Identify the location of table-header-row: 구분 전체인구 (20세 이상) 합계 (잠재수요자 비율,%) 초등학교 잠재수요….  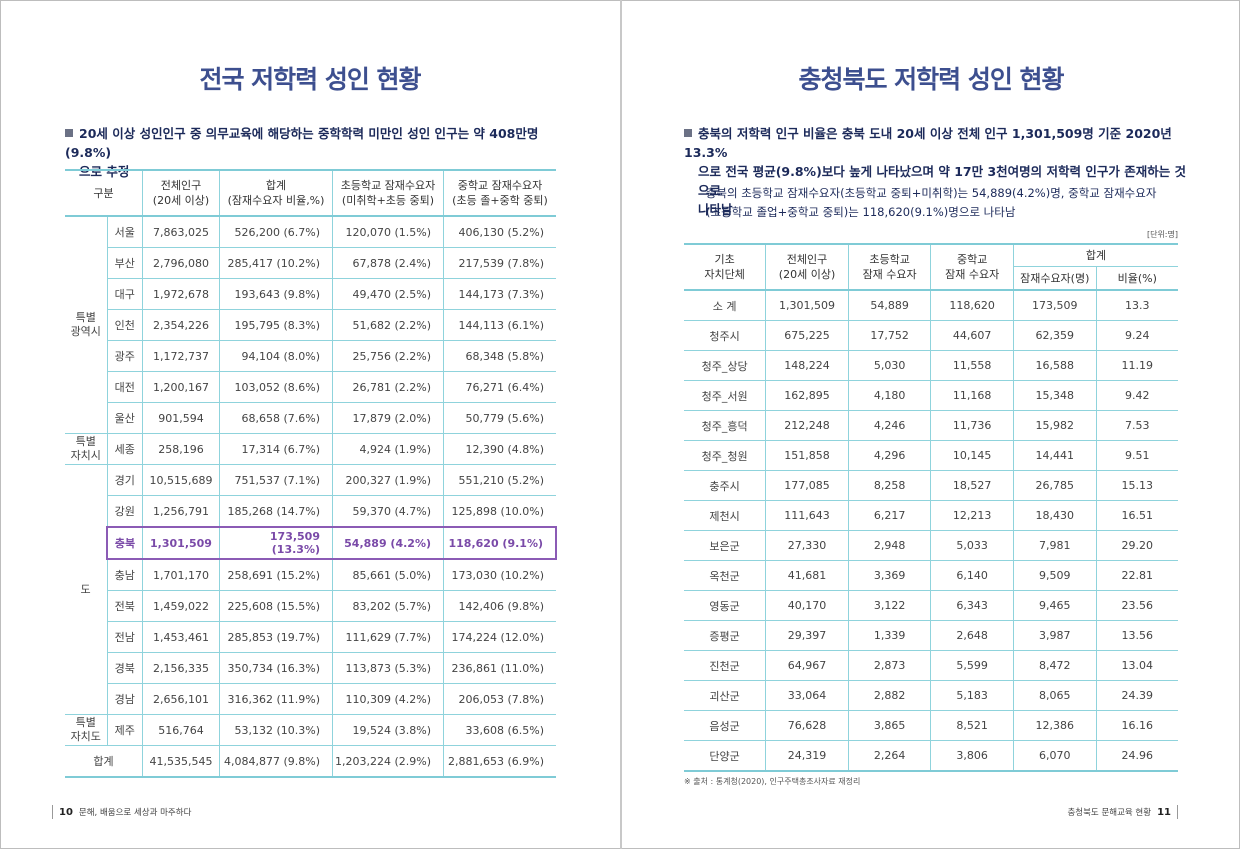
(310, 193).